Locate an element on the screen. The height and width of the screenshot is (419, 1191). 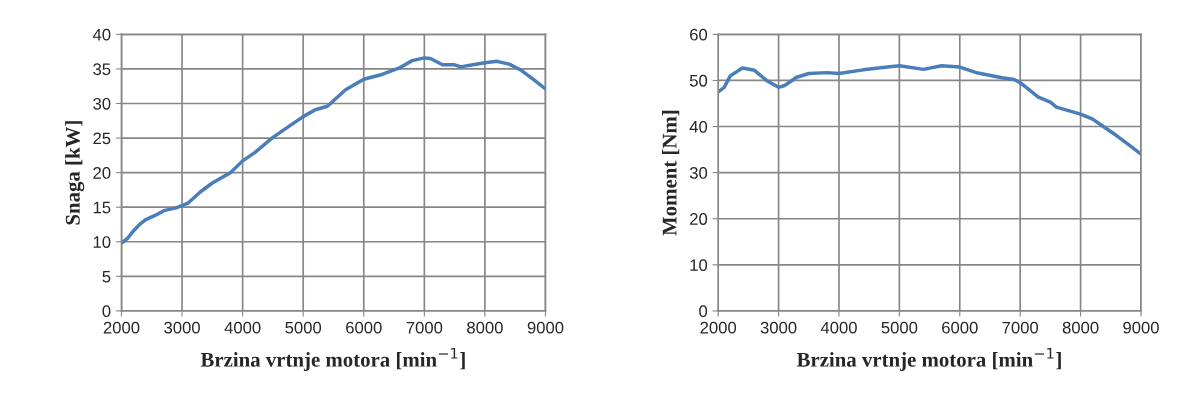
y-axis-title: Snaga [kW] is located at coordinates (75, 173).